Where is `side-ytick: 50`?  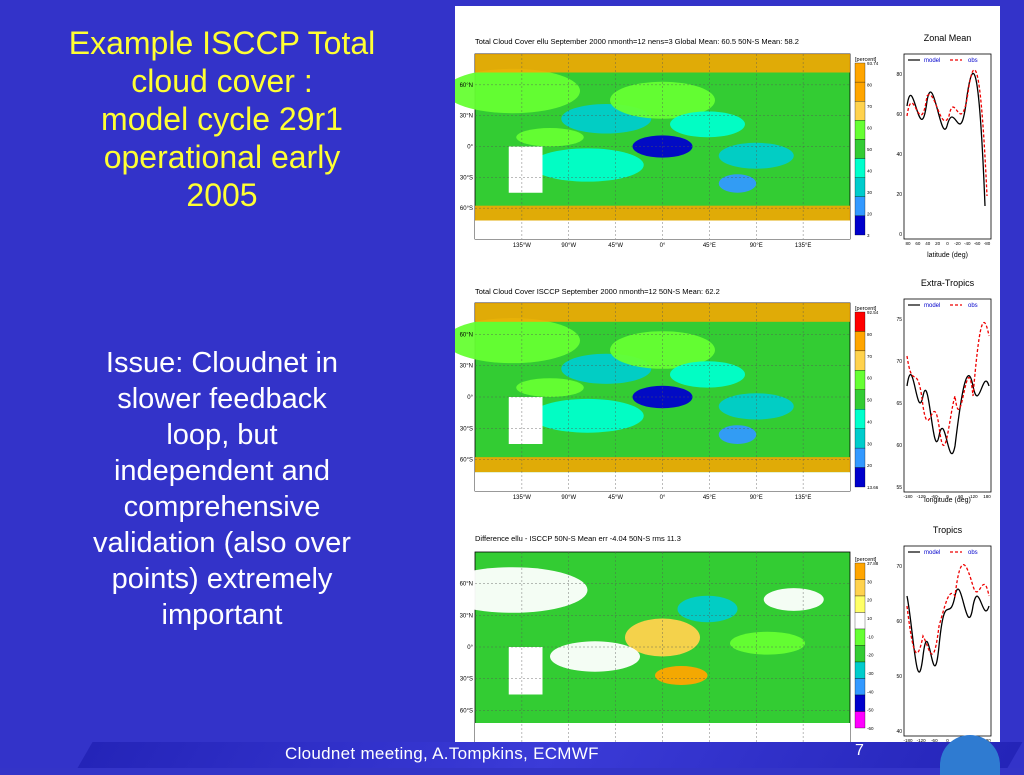
side-ytick: 50 is located at coordinates (899, 677).